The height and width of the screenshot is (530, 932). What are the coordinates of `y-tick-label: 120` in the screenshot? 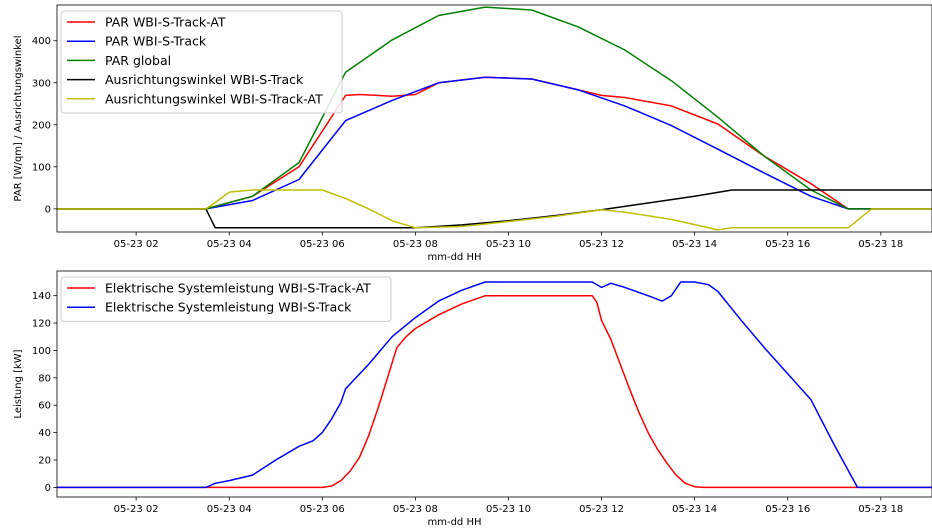 It's located at (41, 324).